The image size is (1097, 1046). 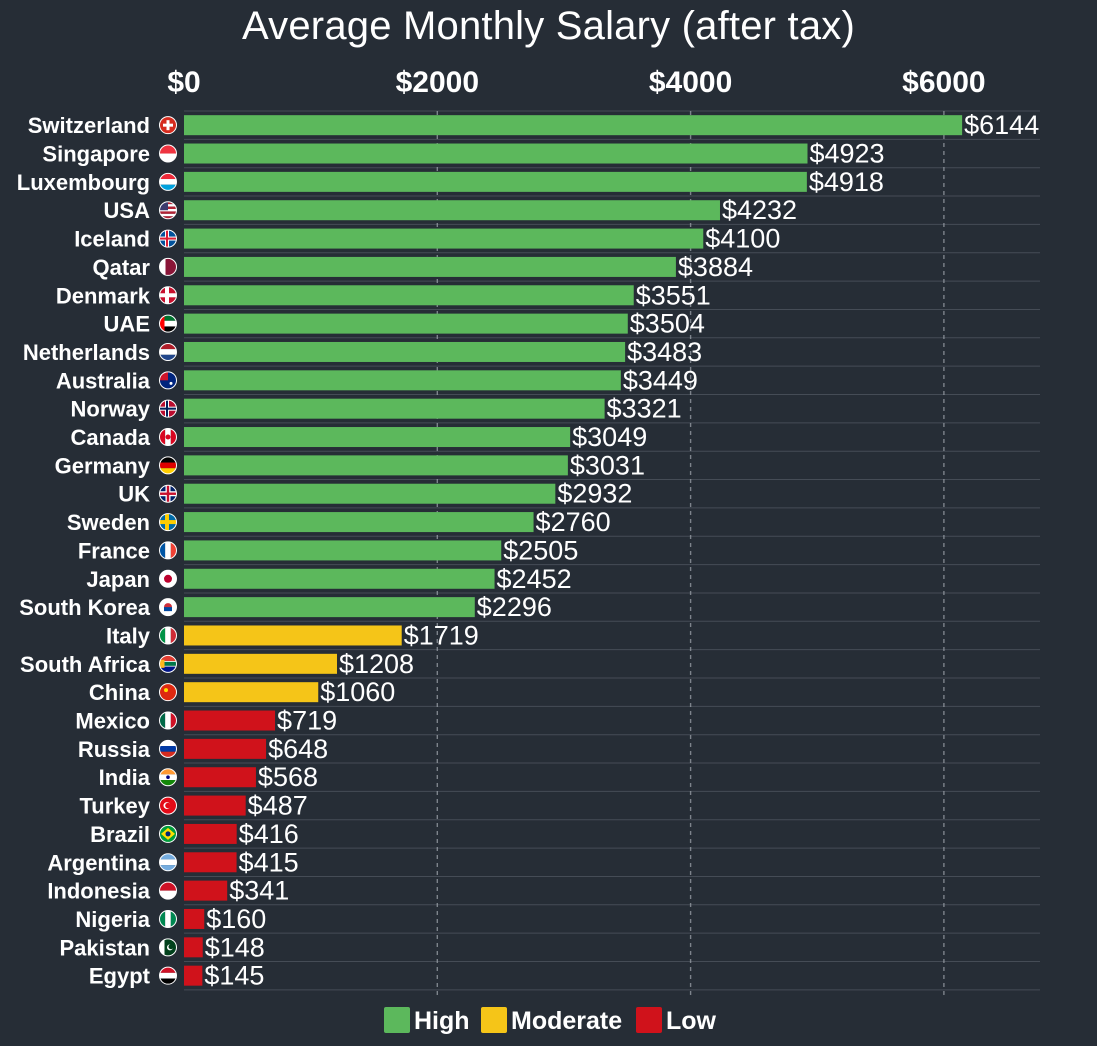 What do you see at coordinates (293, 635) in the screenshot?
I see `bar-italy` at bounding box center [293, 635].